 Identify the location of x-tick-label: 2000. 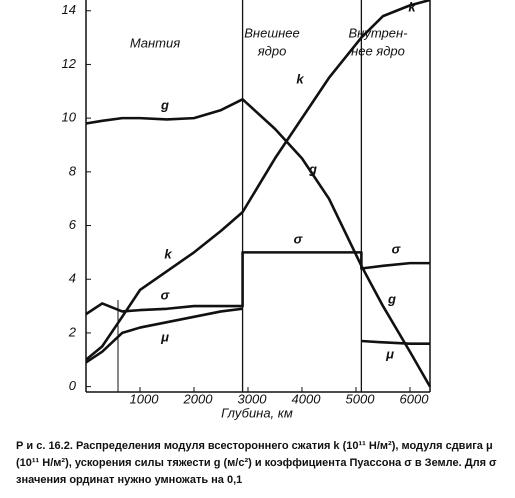
(198, 398).